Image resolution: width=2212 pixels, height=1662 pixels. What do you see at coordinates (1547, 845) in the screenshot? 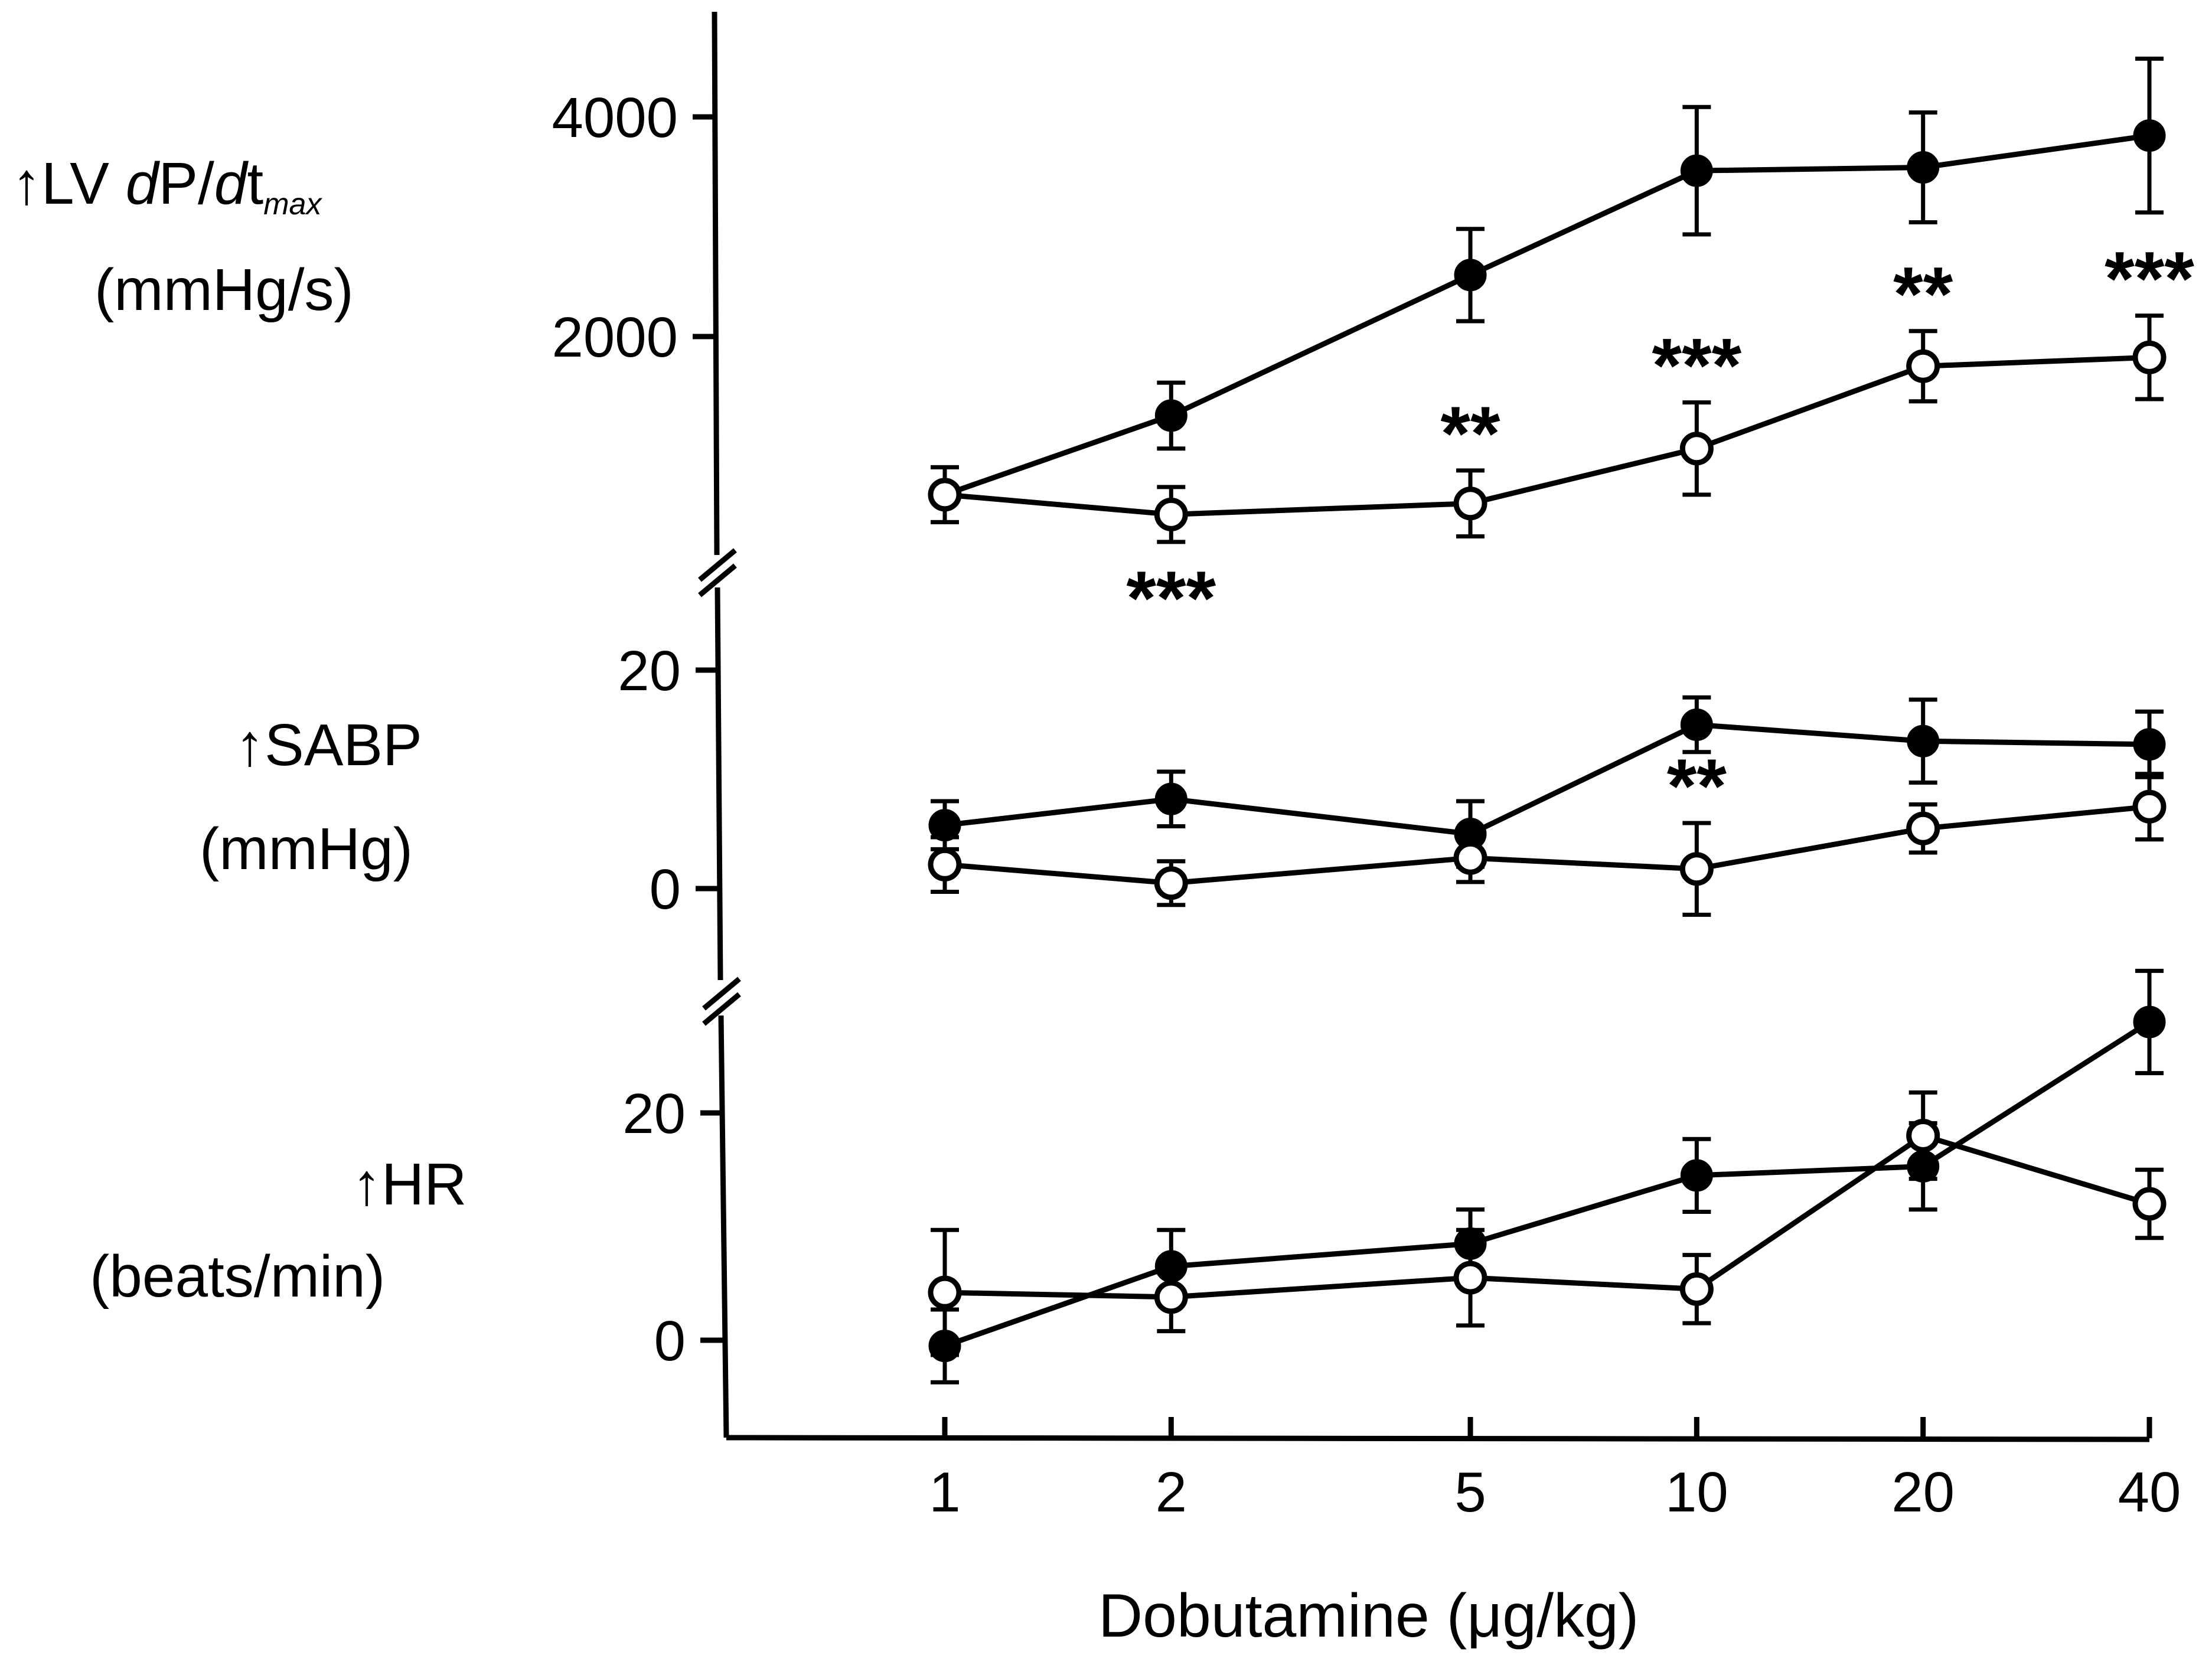
I see `sabp-open-line` at bounding box center [1547, 845].